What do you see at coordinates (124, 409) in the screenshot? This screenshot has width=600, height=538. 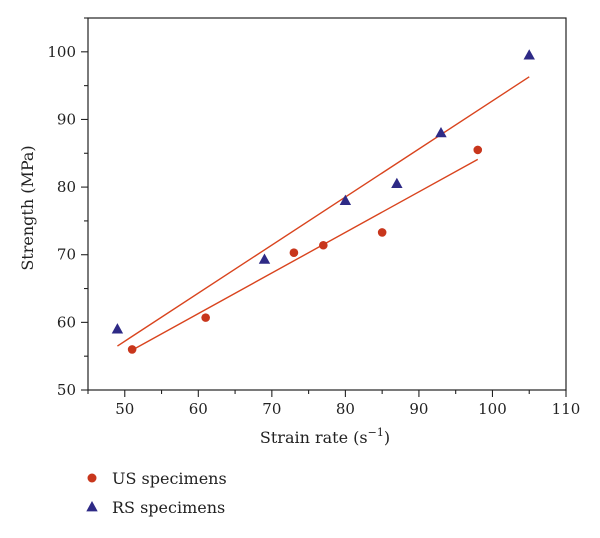 I see `x-tick-label: 50` at bounding box center [124, 409].